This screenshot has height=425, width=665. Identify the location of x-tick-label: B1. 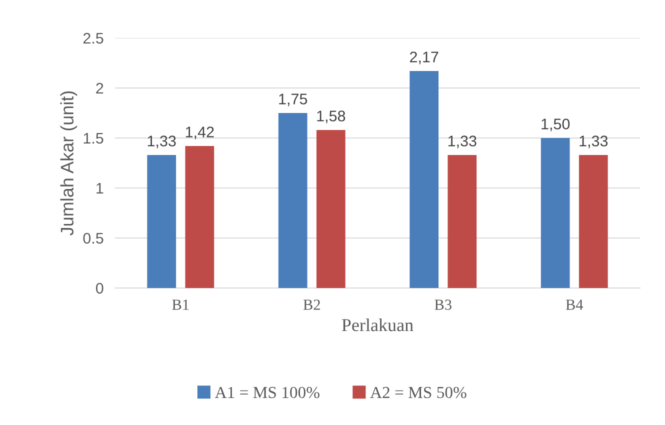
(180, 305).